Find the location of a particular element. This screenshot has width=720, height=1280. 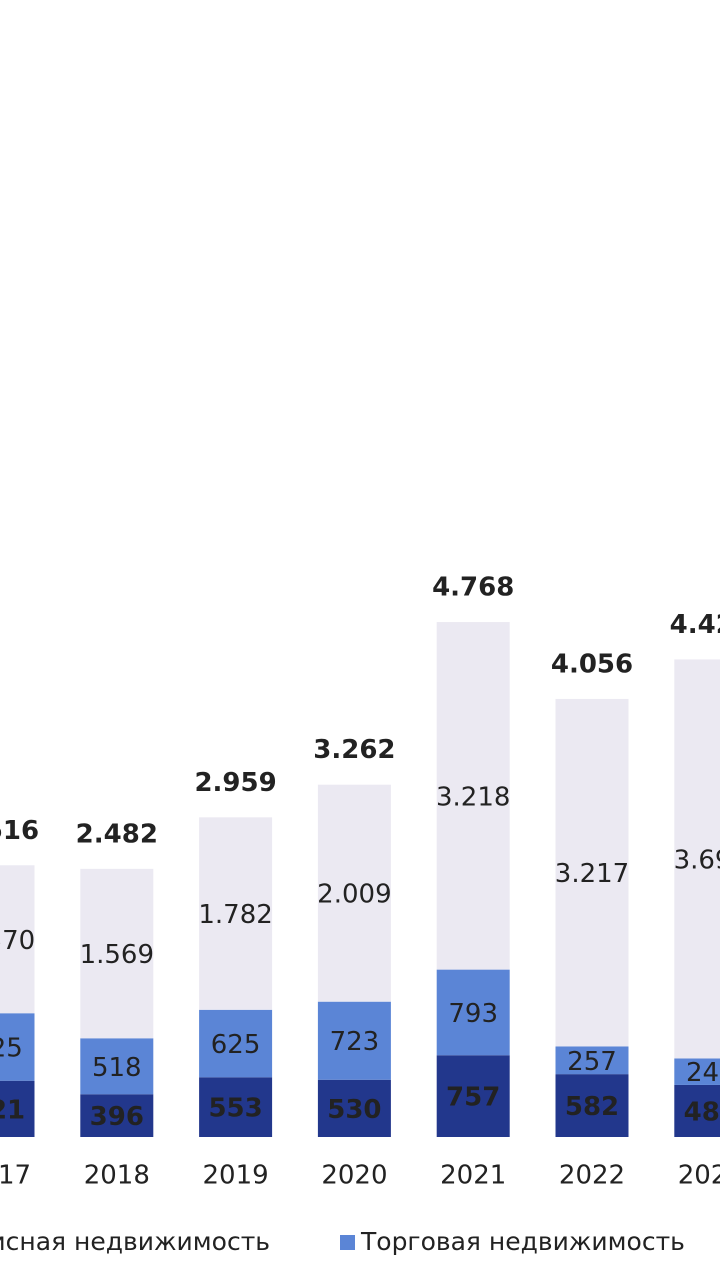

value-label: 757 is located at coordinates (473, 1098).